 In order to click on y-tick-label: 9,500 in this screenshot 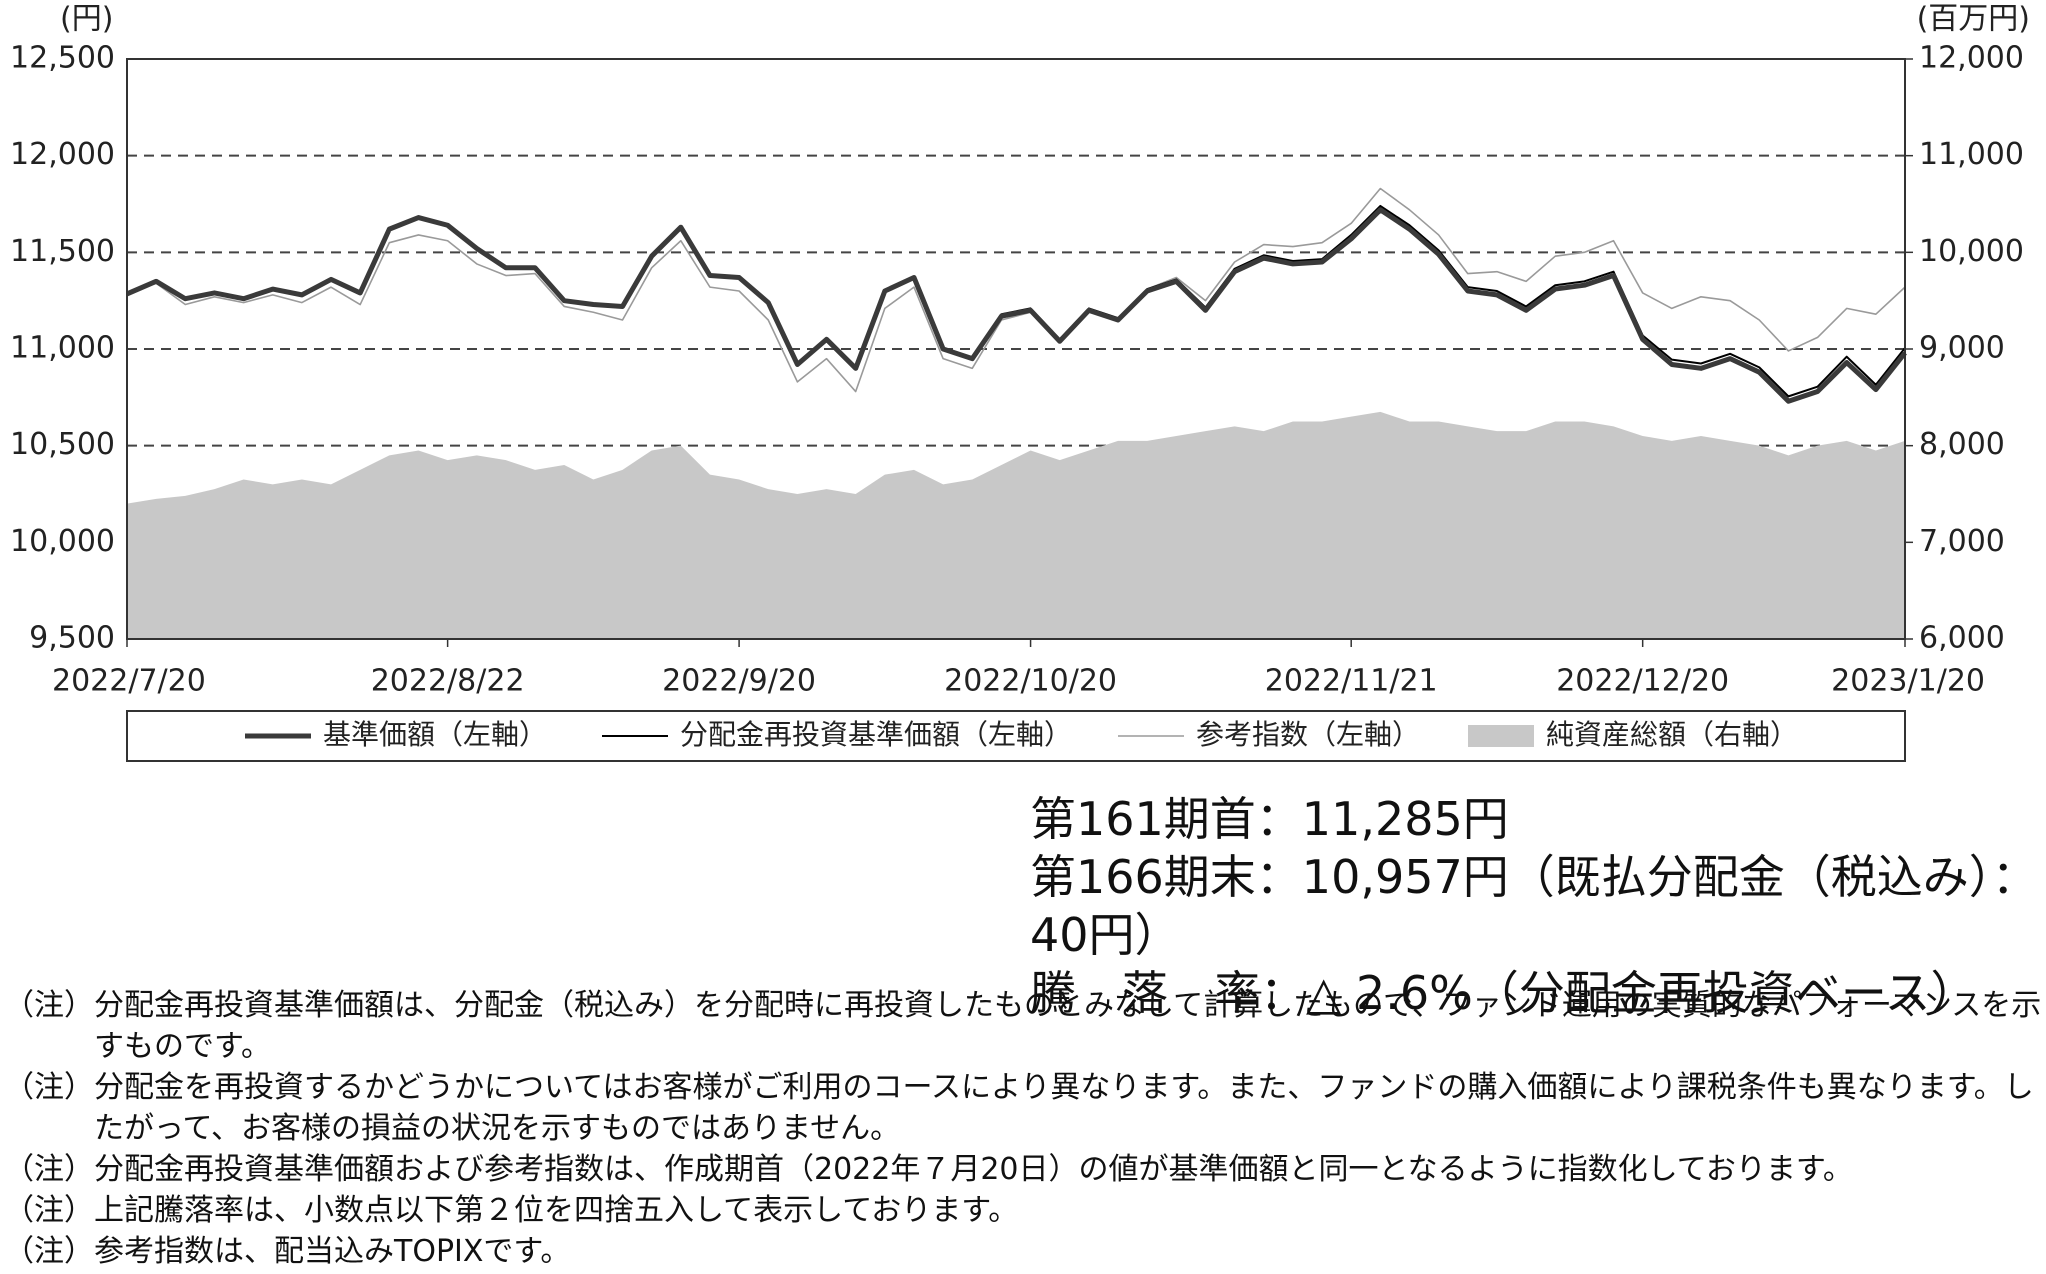, I will do `click(72, 638)`.